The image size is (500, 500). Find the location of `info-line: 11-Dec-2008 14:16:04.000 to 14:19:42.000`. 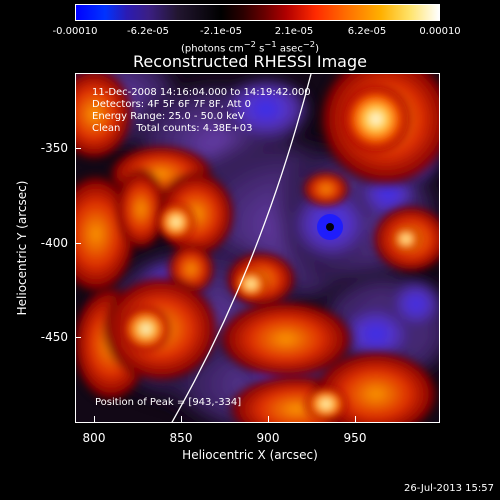

info-line: 11-Dec-2008 14:16:04.000 to 14:19:42.000 is located at coordinates (201, 92).